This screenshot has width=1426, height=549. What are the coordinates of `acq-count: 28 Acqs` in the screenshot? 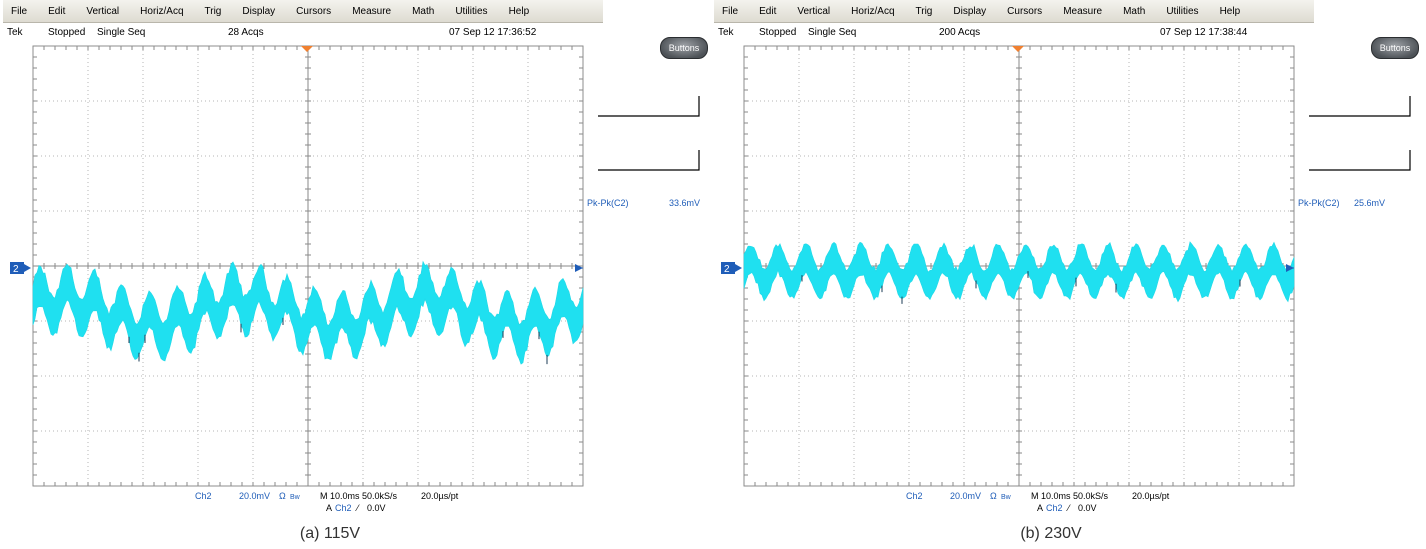 It's located at (246, 32).